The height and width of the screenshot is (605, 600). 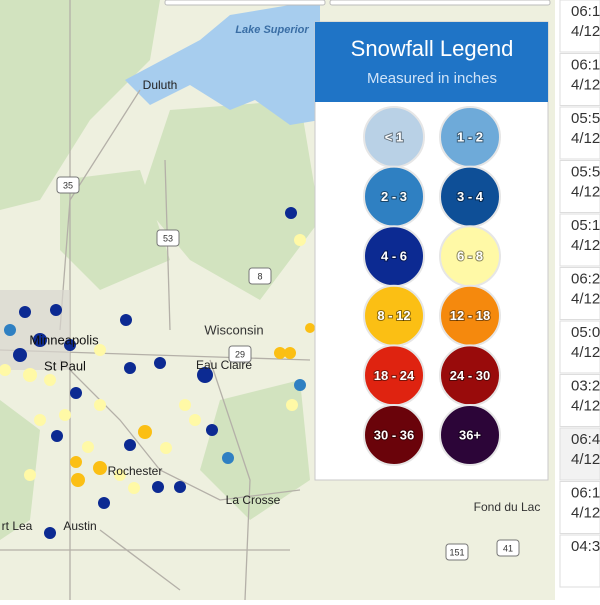 What do you see at coordinates (135, 471) in the screenshot?
I see `place-label: Rochester` at bounding box center [135, 471].